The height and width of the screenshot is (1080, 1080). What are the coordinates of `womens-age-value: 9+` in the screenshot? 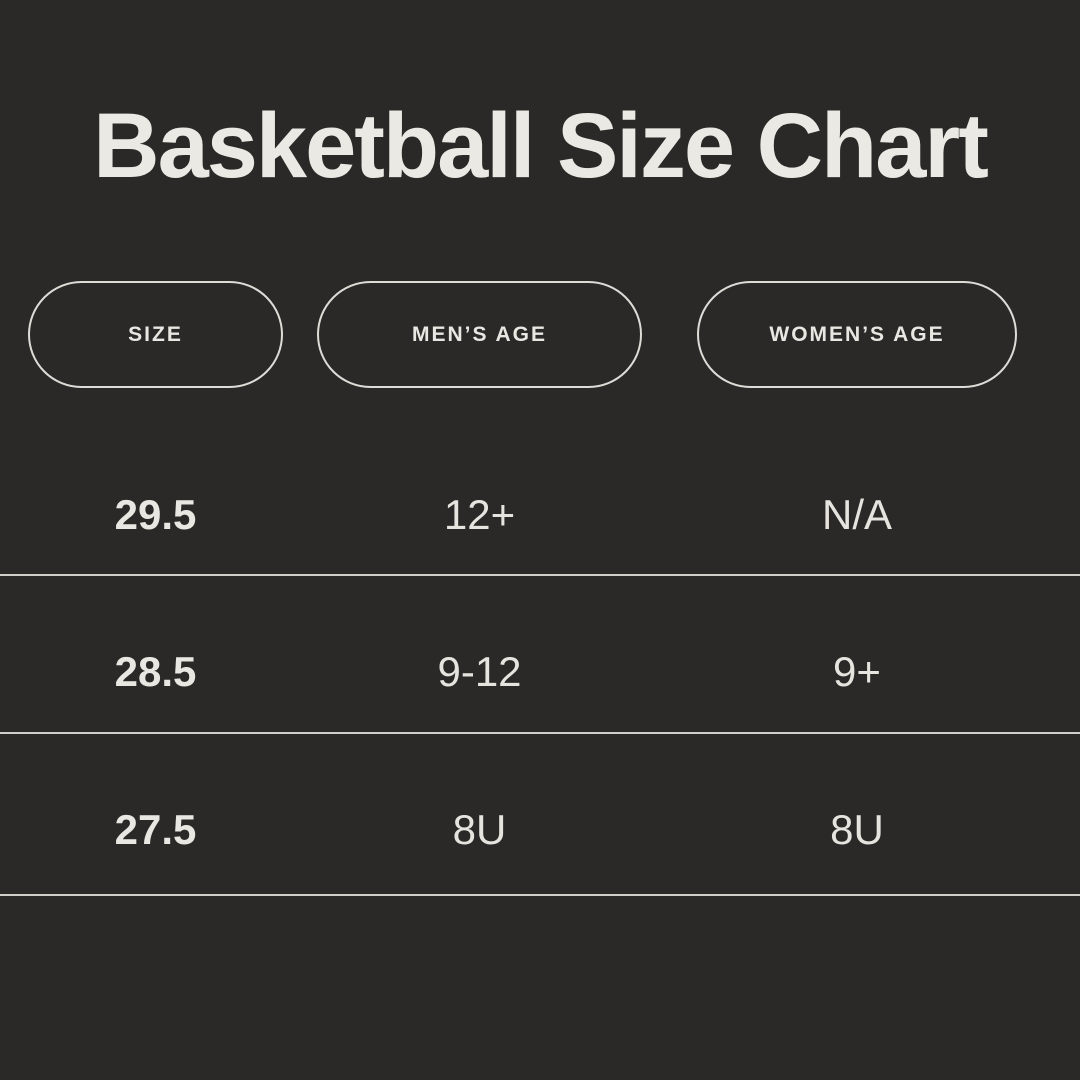 It's located at (857, 671).